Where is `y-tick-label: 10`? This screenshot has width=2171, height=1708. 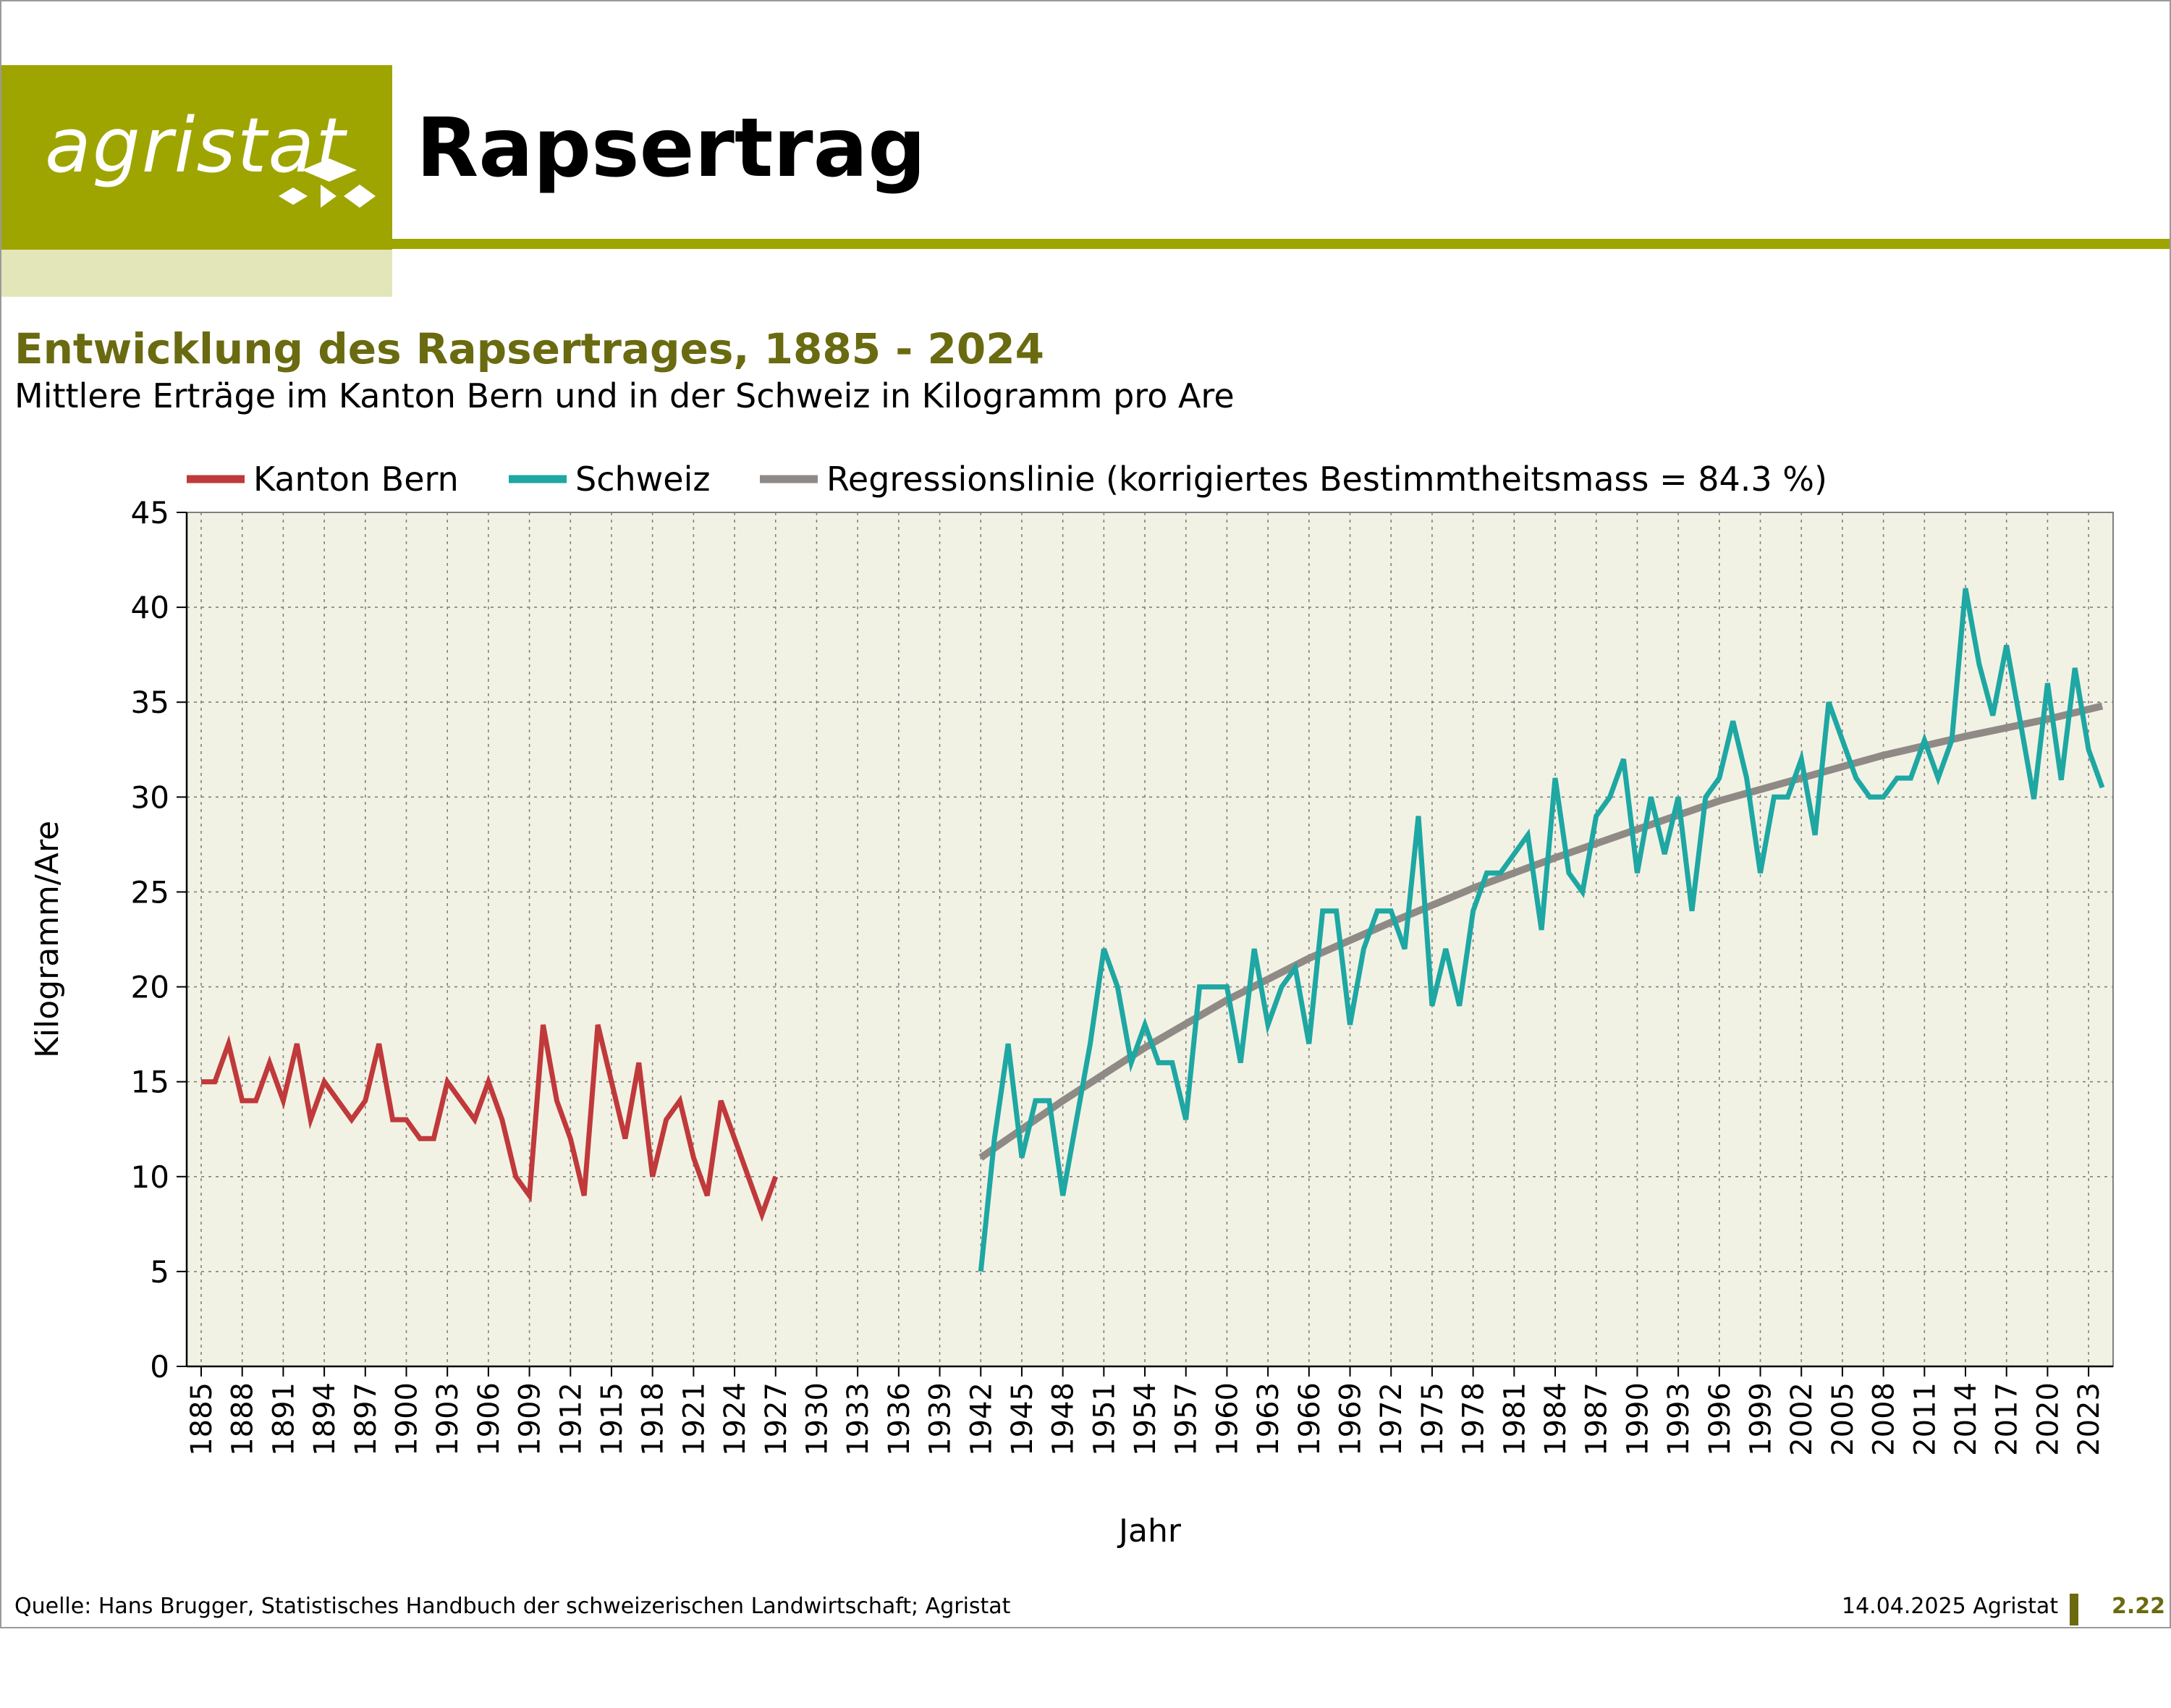 y-tick-label: 10 is located at coordinates (150, 1177).